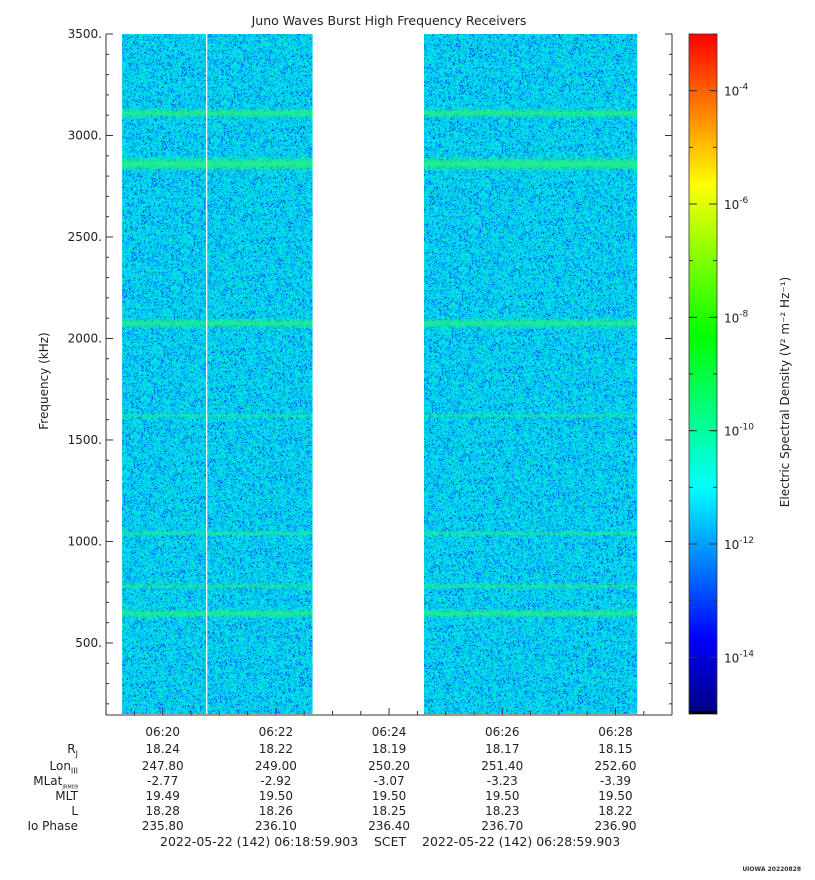  What do you see at coordinates (85, 541) in the screenshot?
I see `y-tick-label: 1000.` at bounding box center [85, 541].